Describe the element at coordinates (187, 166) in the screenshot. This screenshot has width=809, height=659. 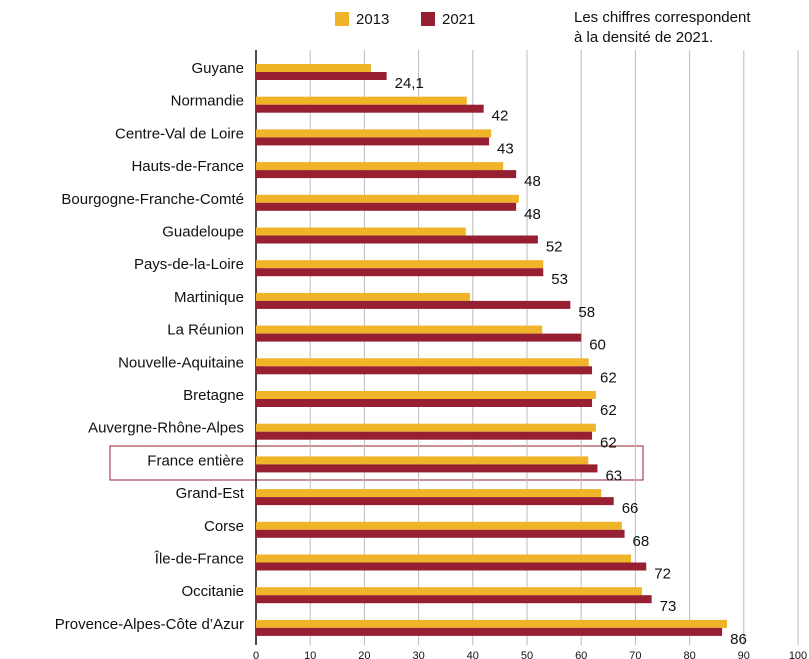
I see `y-tick-label: Hauts-de-France` at that location.